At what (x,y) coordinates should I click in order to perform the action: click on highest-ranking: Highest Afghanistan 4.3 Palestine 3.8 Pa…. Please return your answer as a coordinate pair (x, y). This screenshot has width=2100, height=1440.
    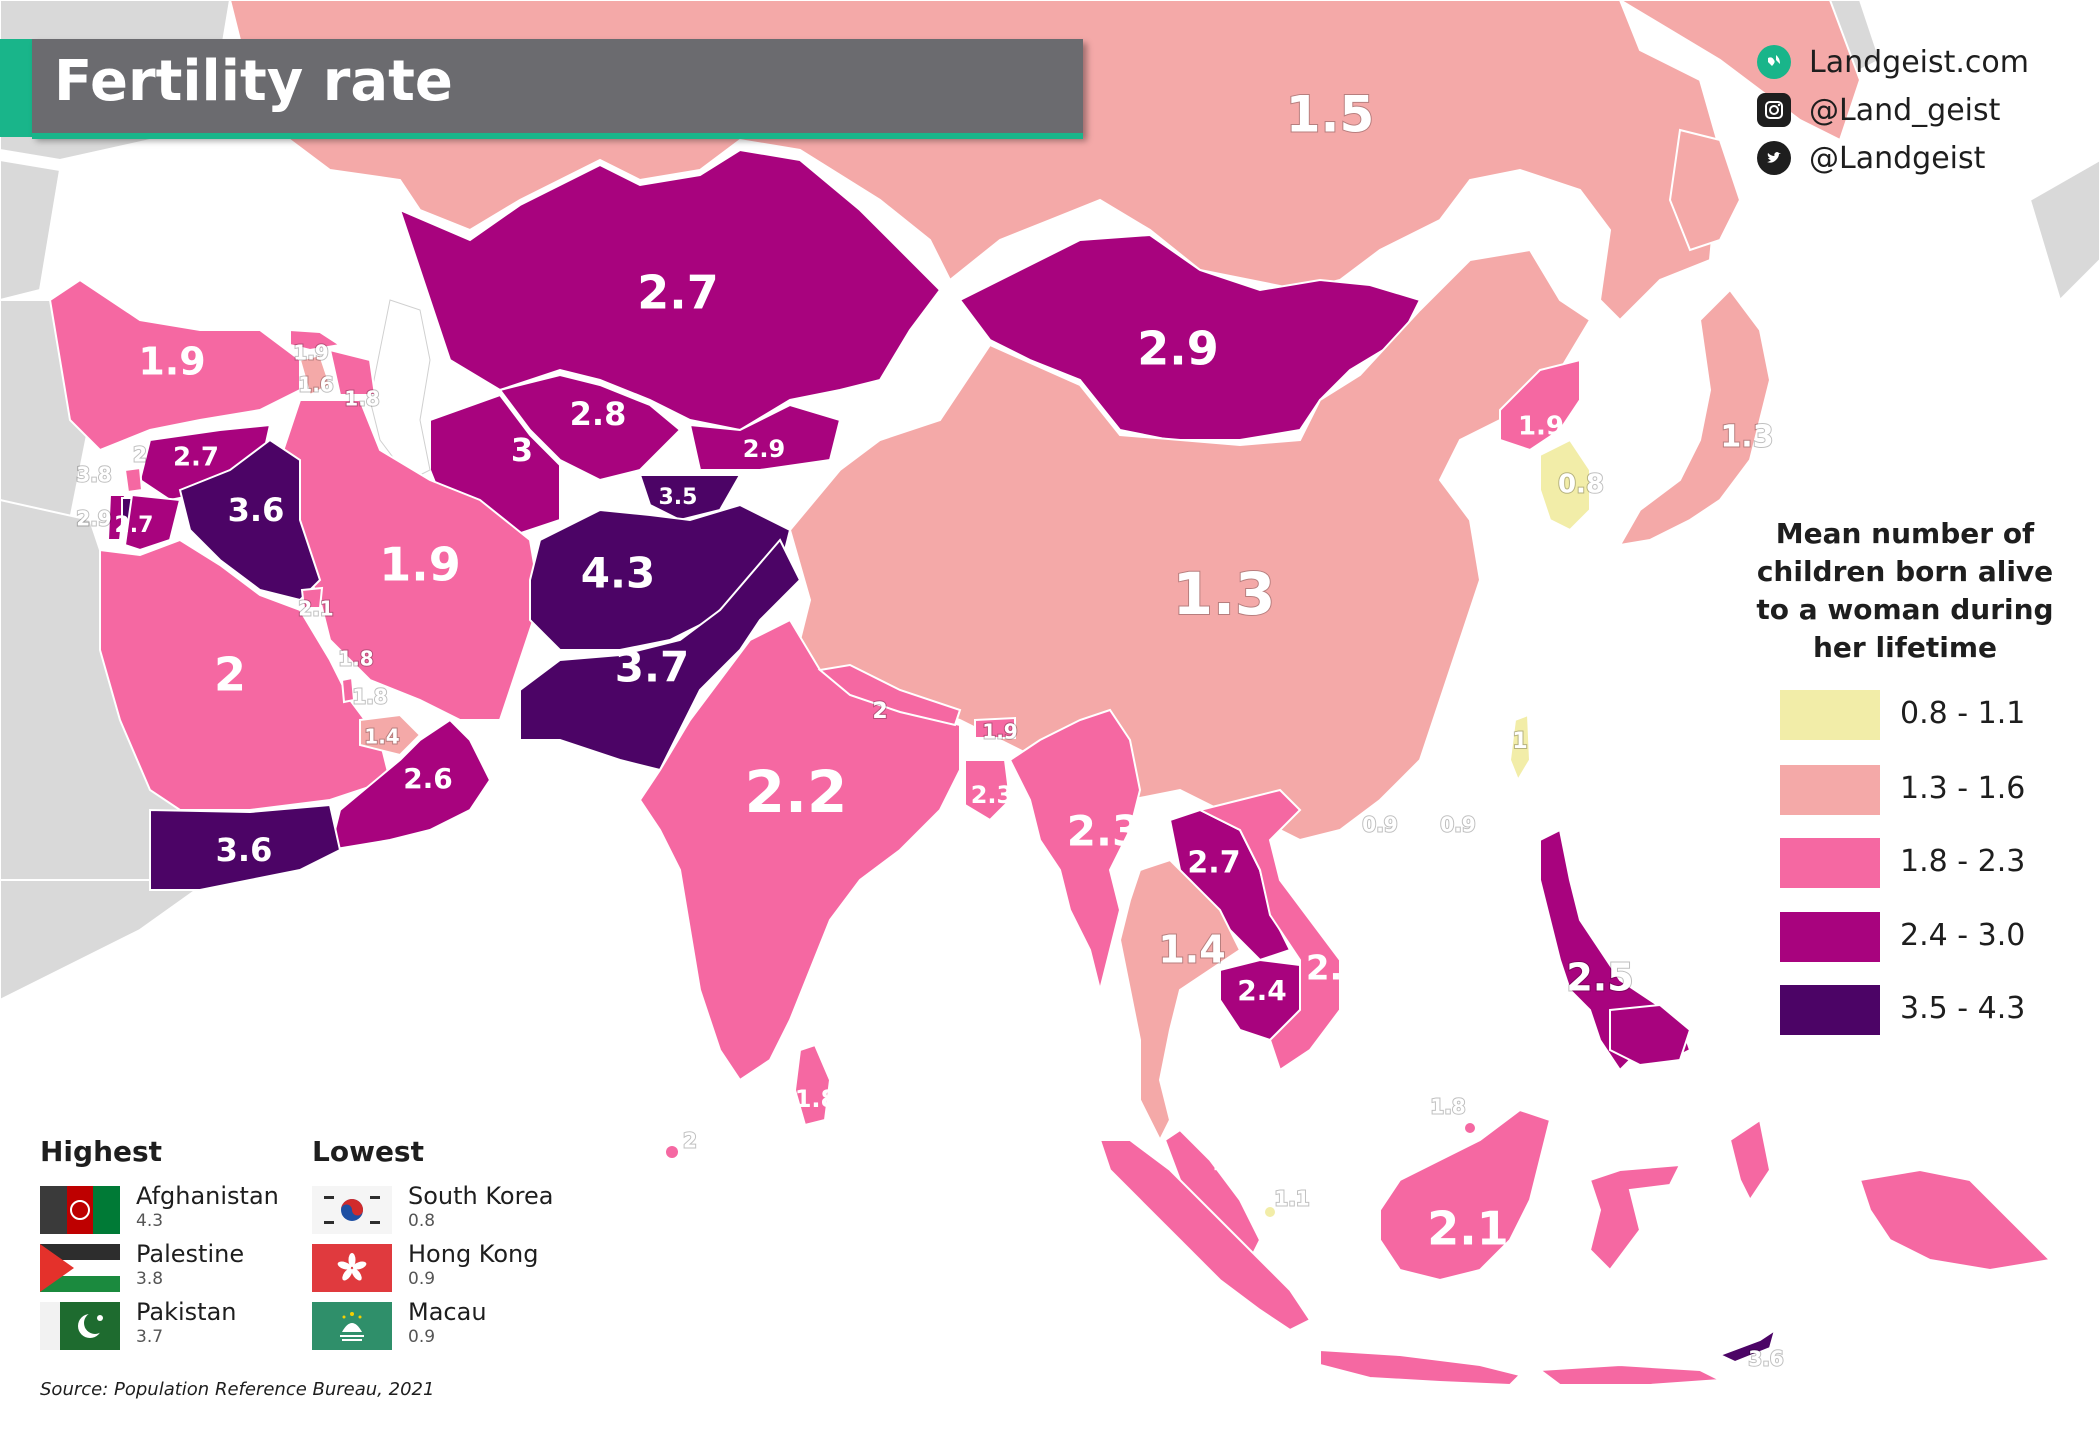
    Looking at the image, I should click on (159, 1245).